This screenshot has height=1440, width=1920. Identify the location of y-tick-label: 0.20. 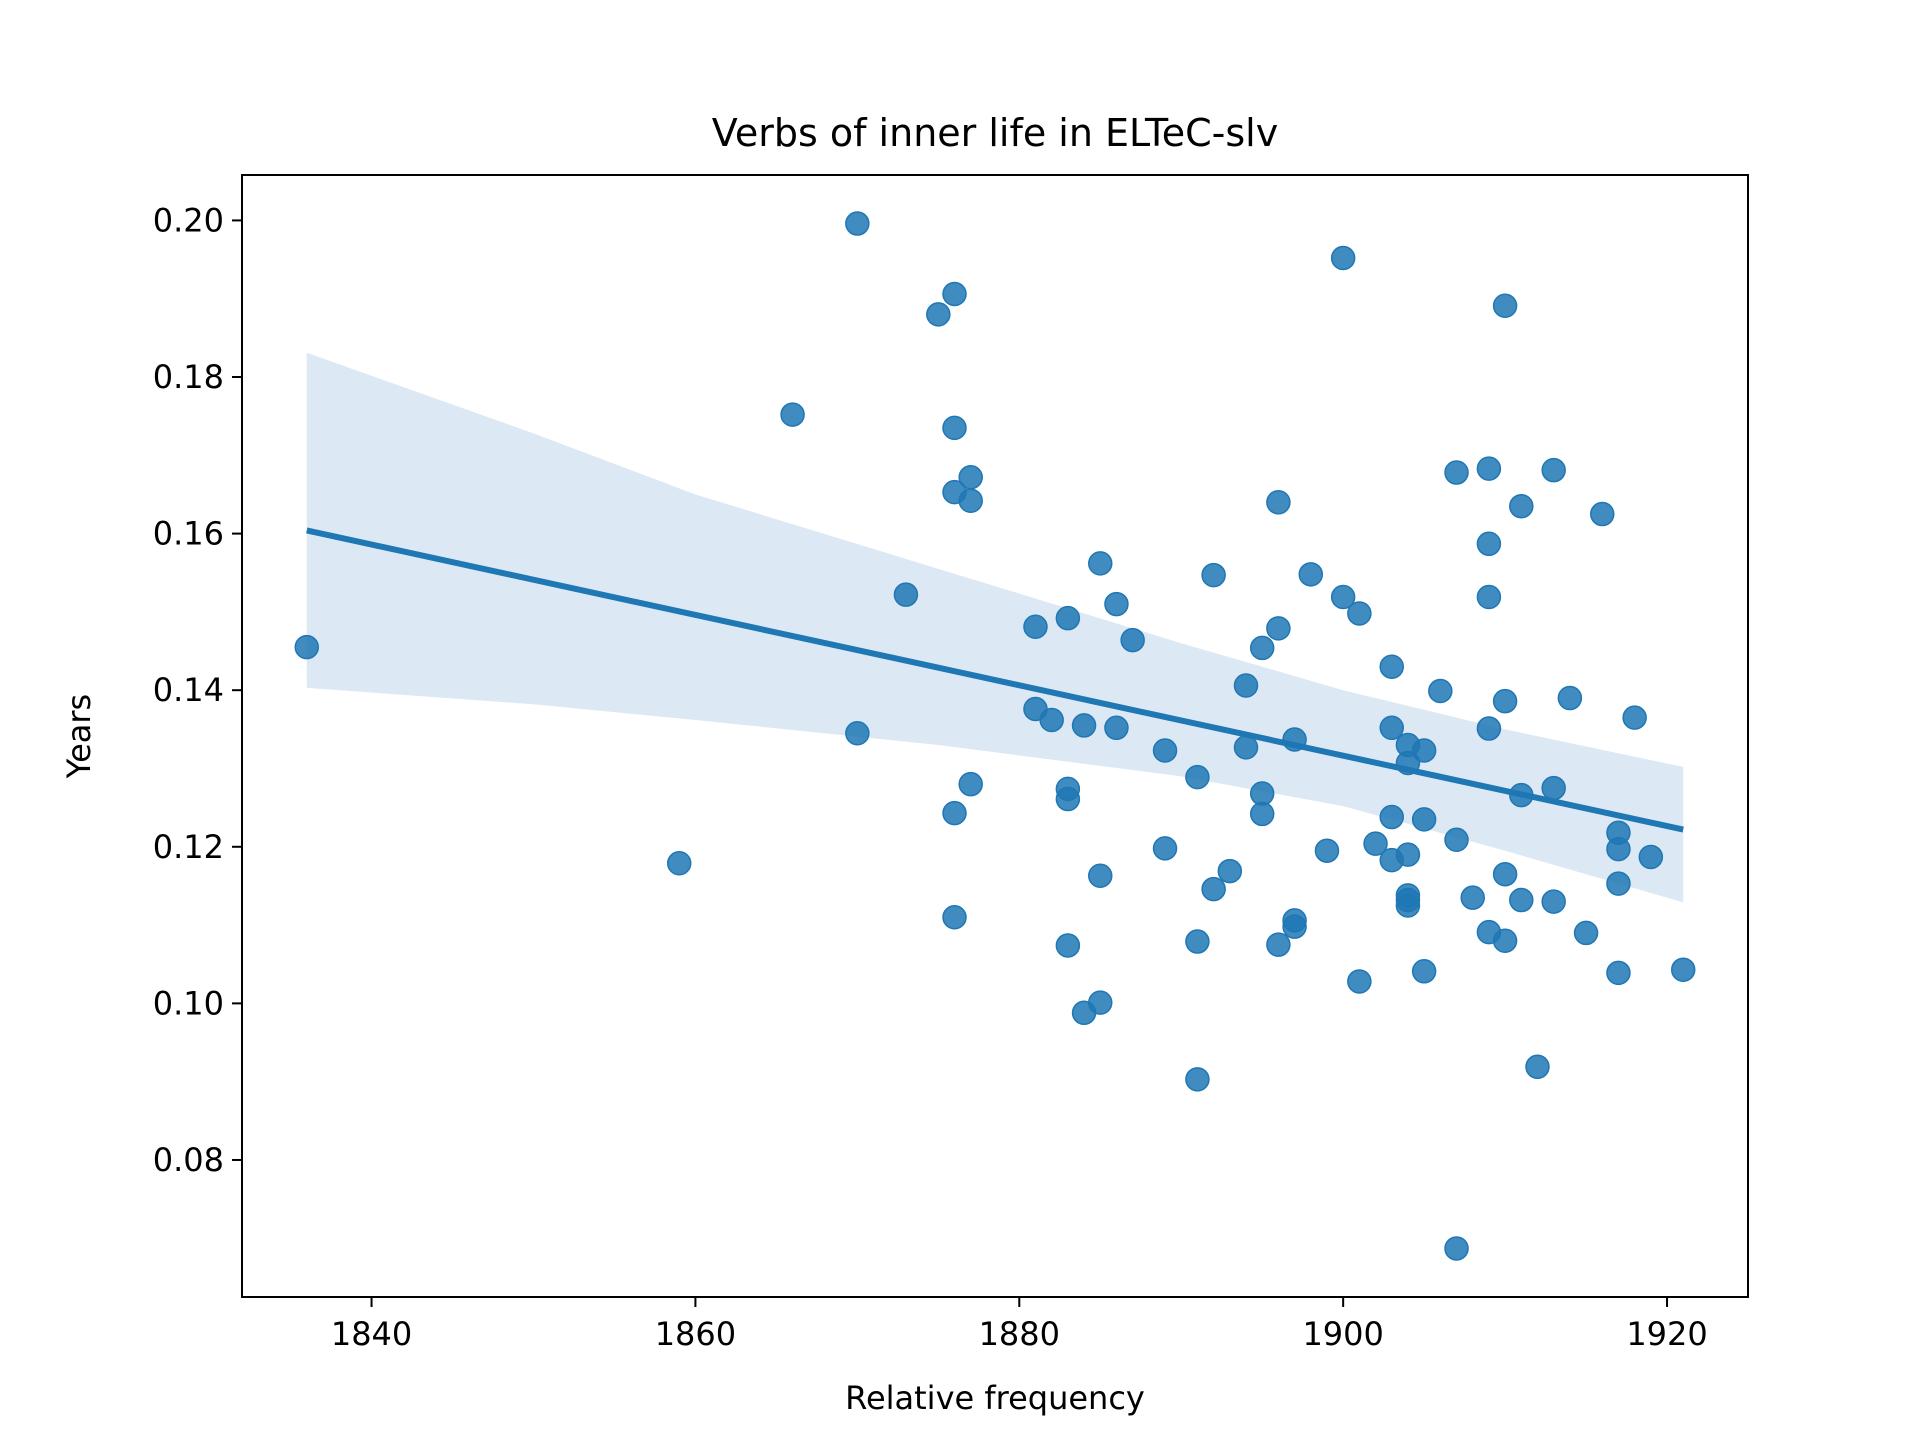
(188, 220).